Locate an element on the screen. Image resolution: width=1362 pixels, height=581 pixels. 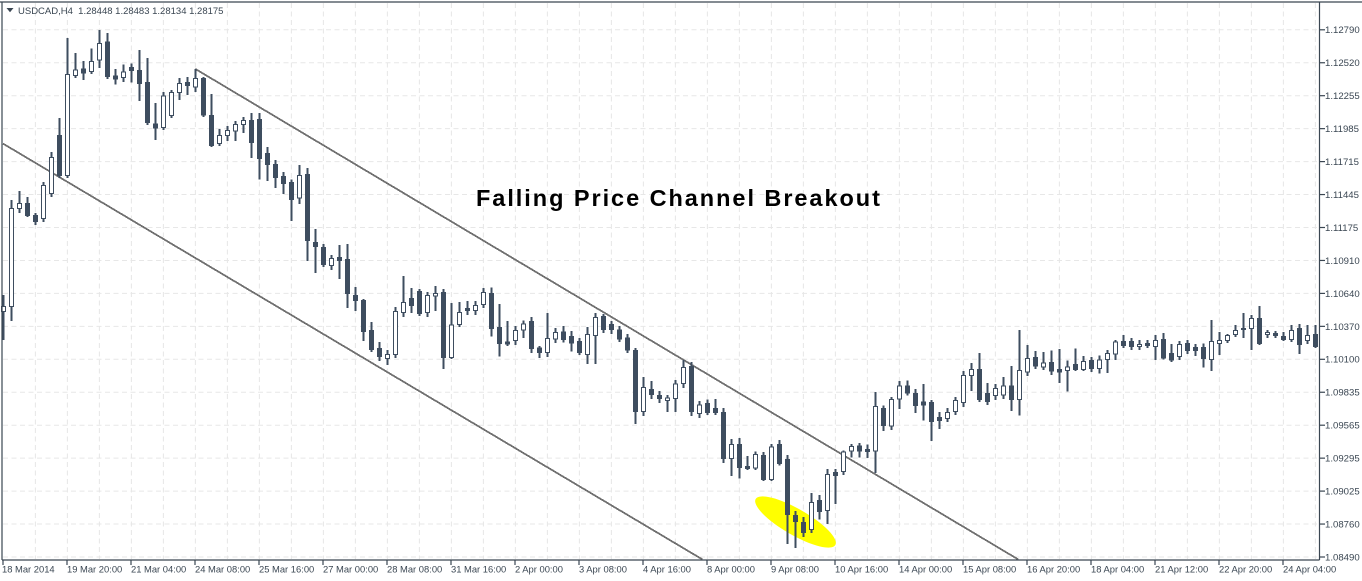
svg-text: 1.08490 is located at coordinates (1342, 557).